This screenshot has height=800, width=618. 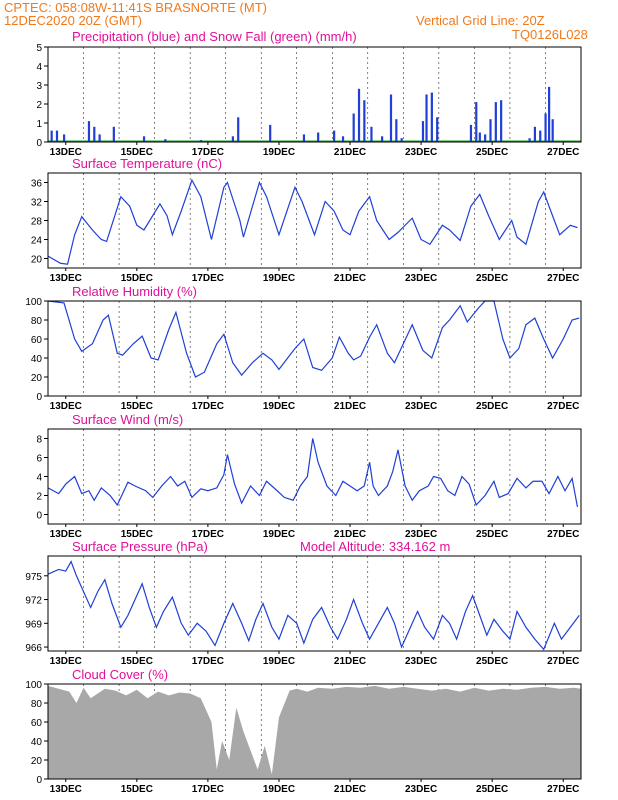 What do you see at coordinates (147, 163) in the screenshot?
I see `temp-title: Surface Temperature (nC)` at bounding box center [147, 163].